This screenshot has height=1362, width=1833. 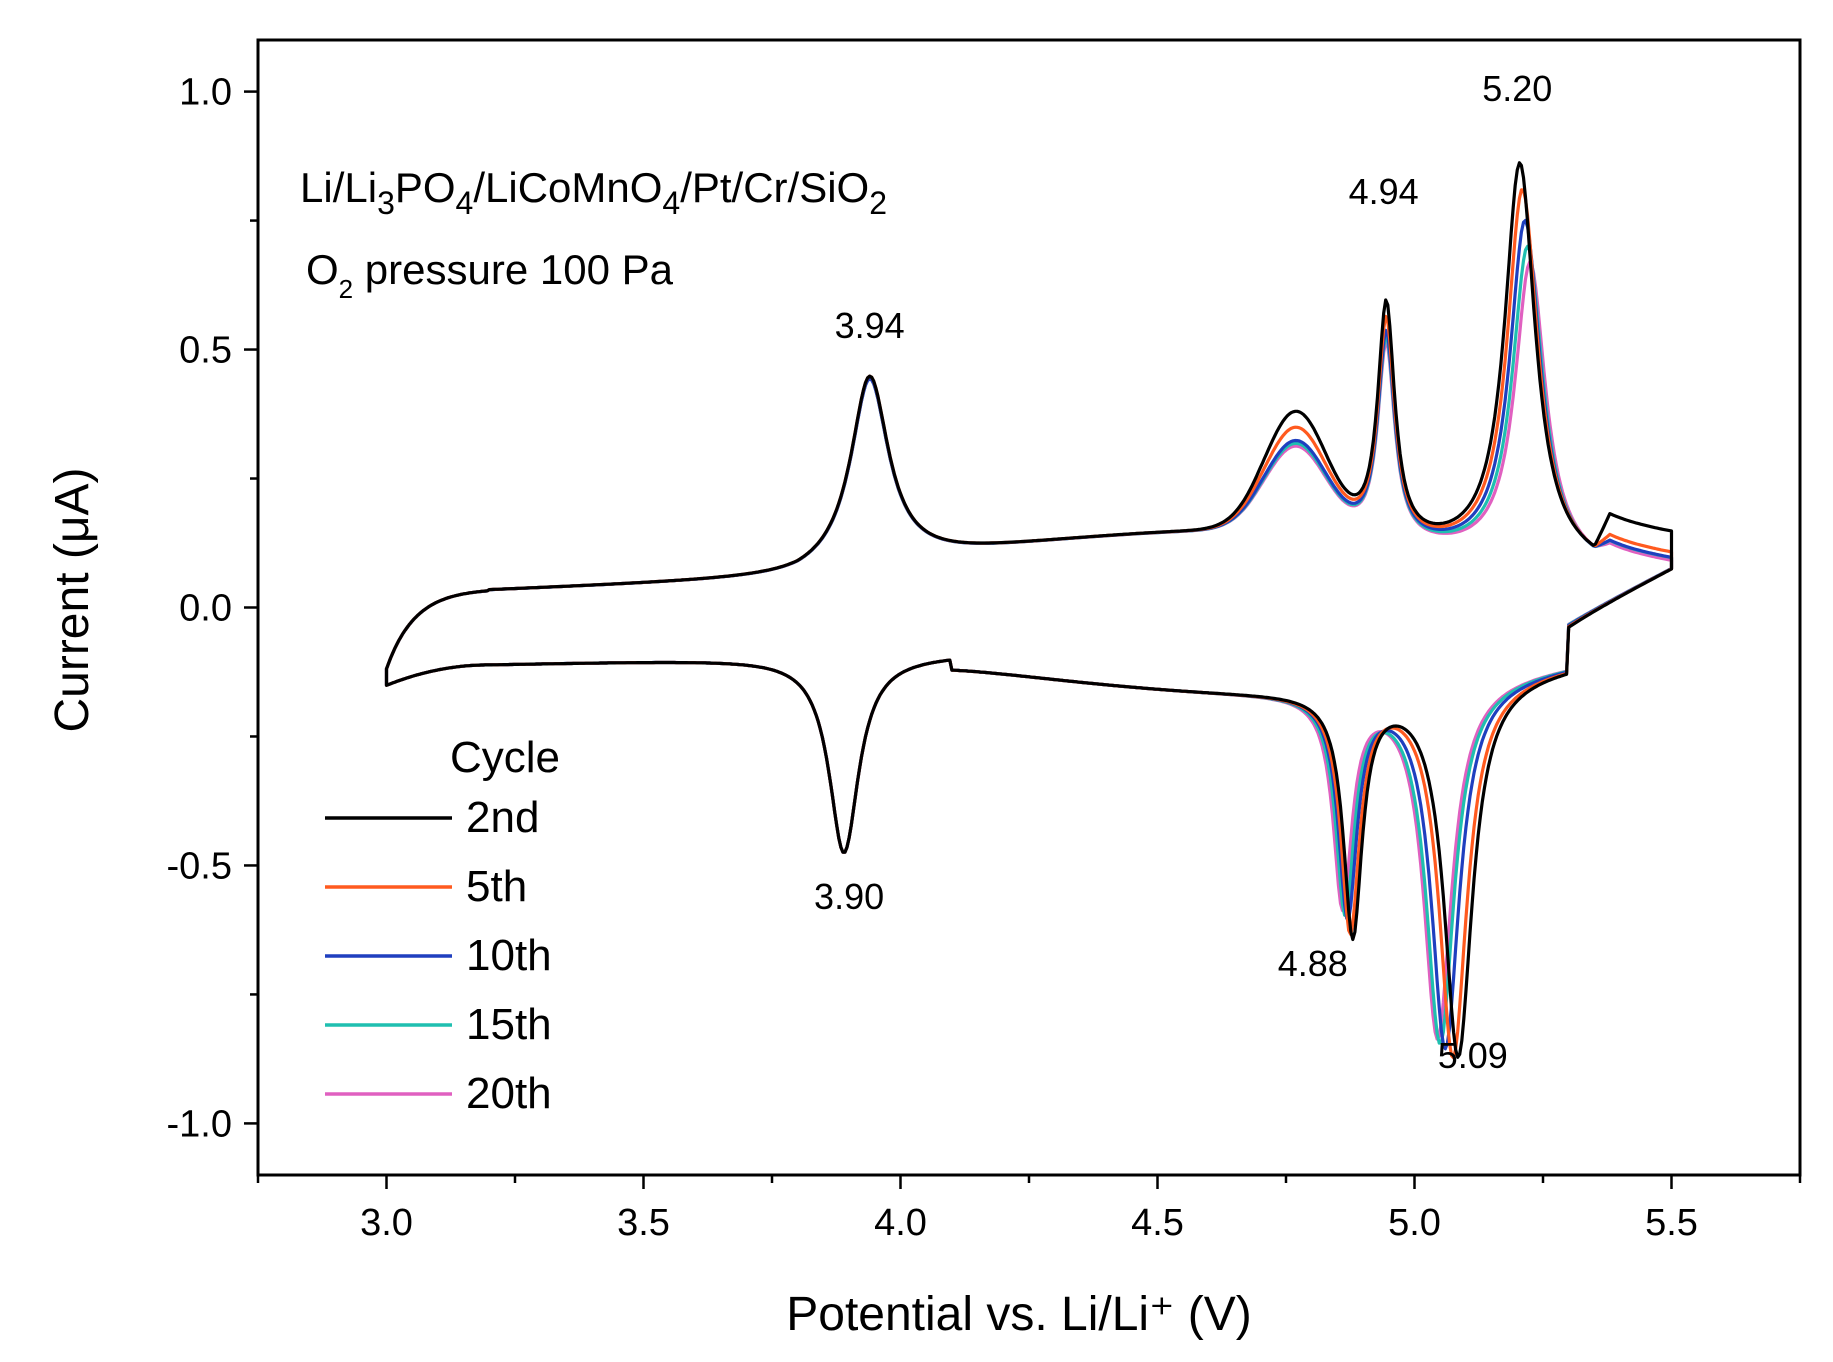 I want to click on x-tick-label: 4.0, so click(x=900, y=1223).